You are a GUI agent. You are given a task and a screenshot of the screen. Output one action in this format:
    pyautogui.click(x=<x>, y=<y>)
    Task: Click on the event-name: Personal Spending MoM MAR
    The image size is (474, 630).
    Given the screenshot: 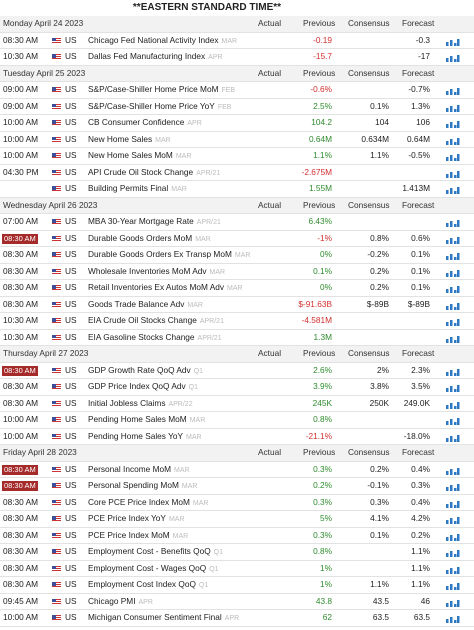 What is the action you would take?
    pyautogui.click(x=142, y=486)
    